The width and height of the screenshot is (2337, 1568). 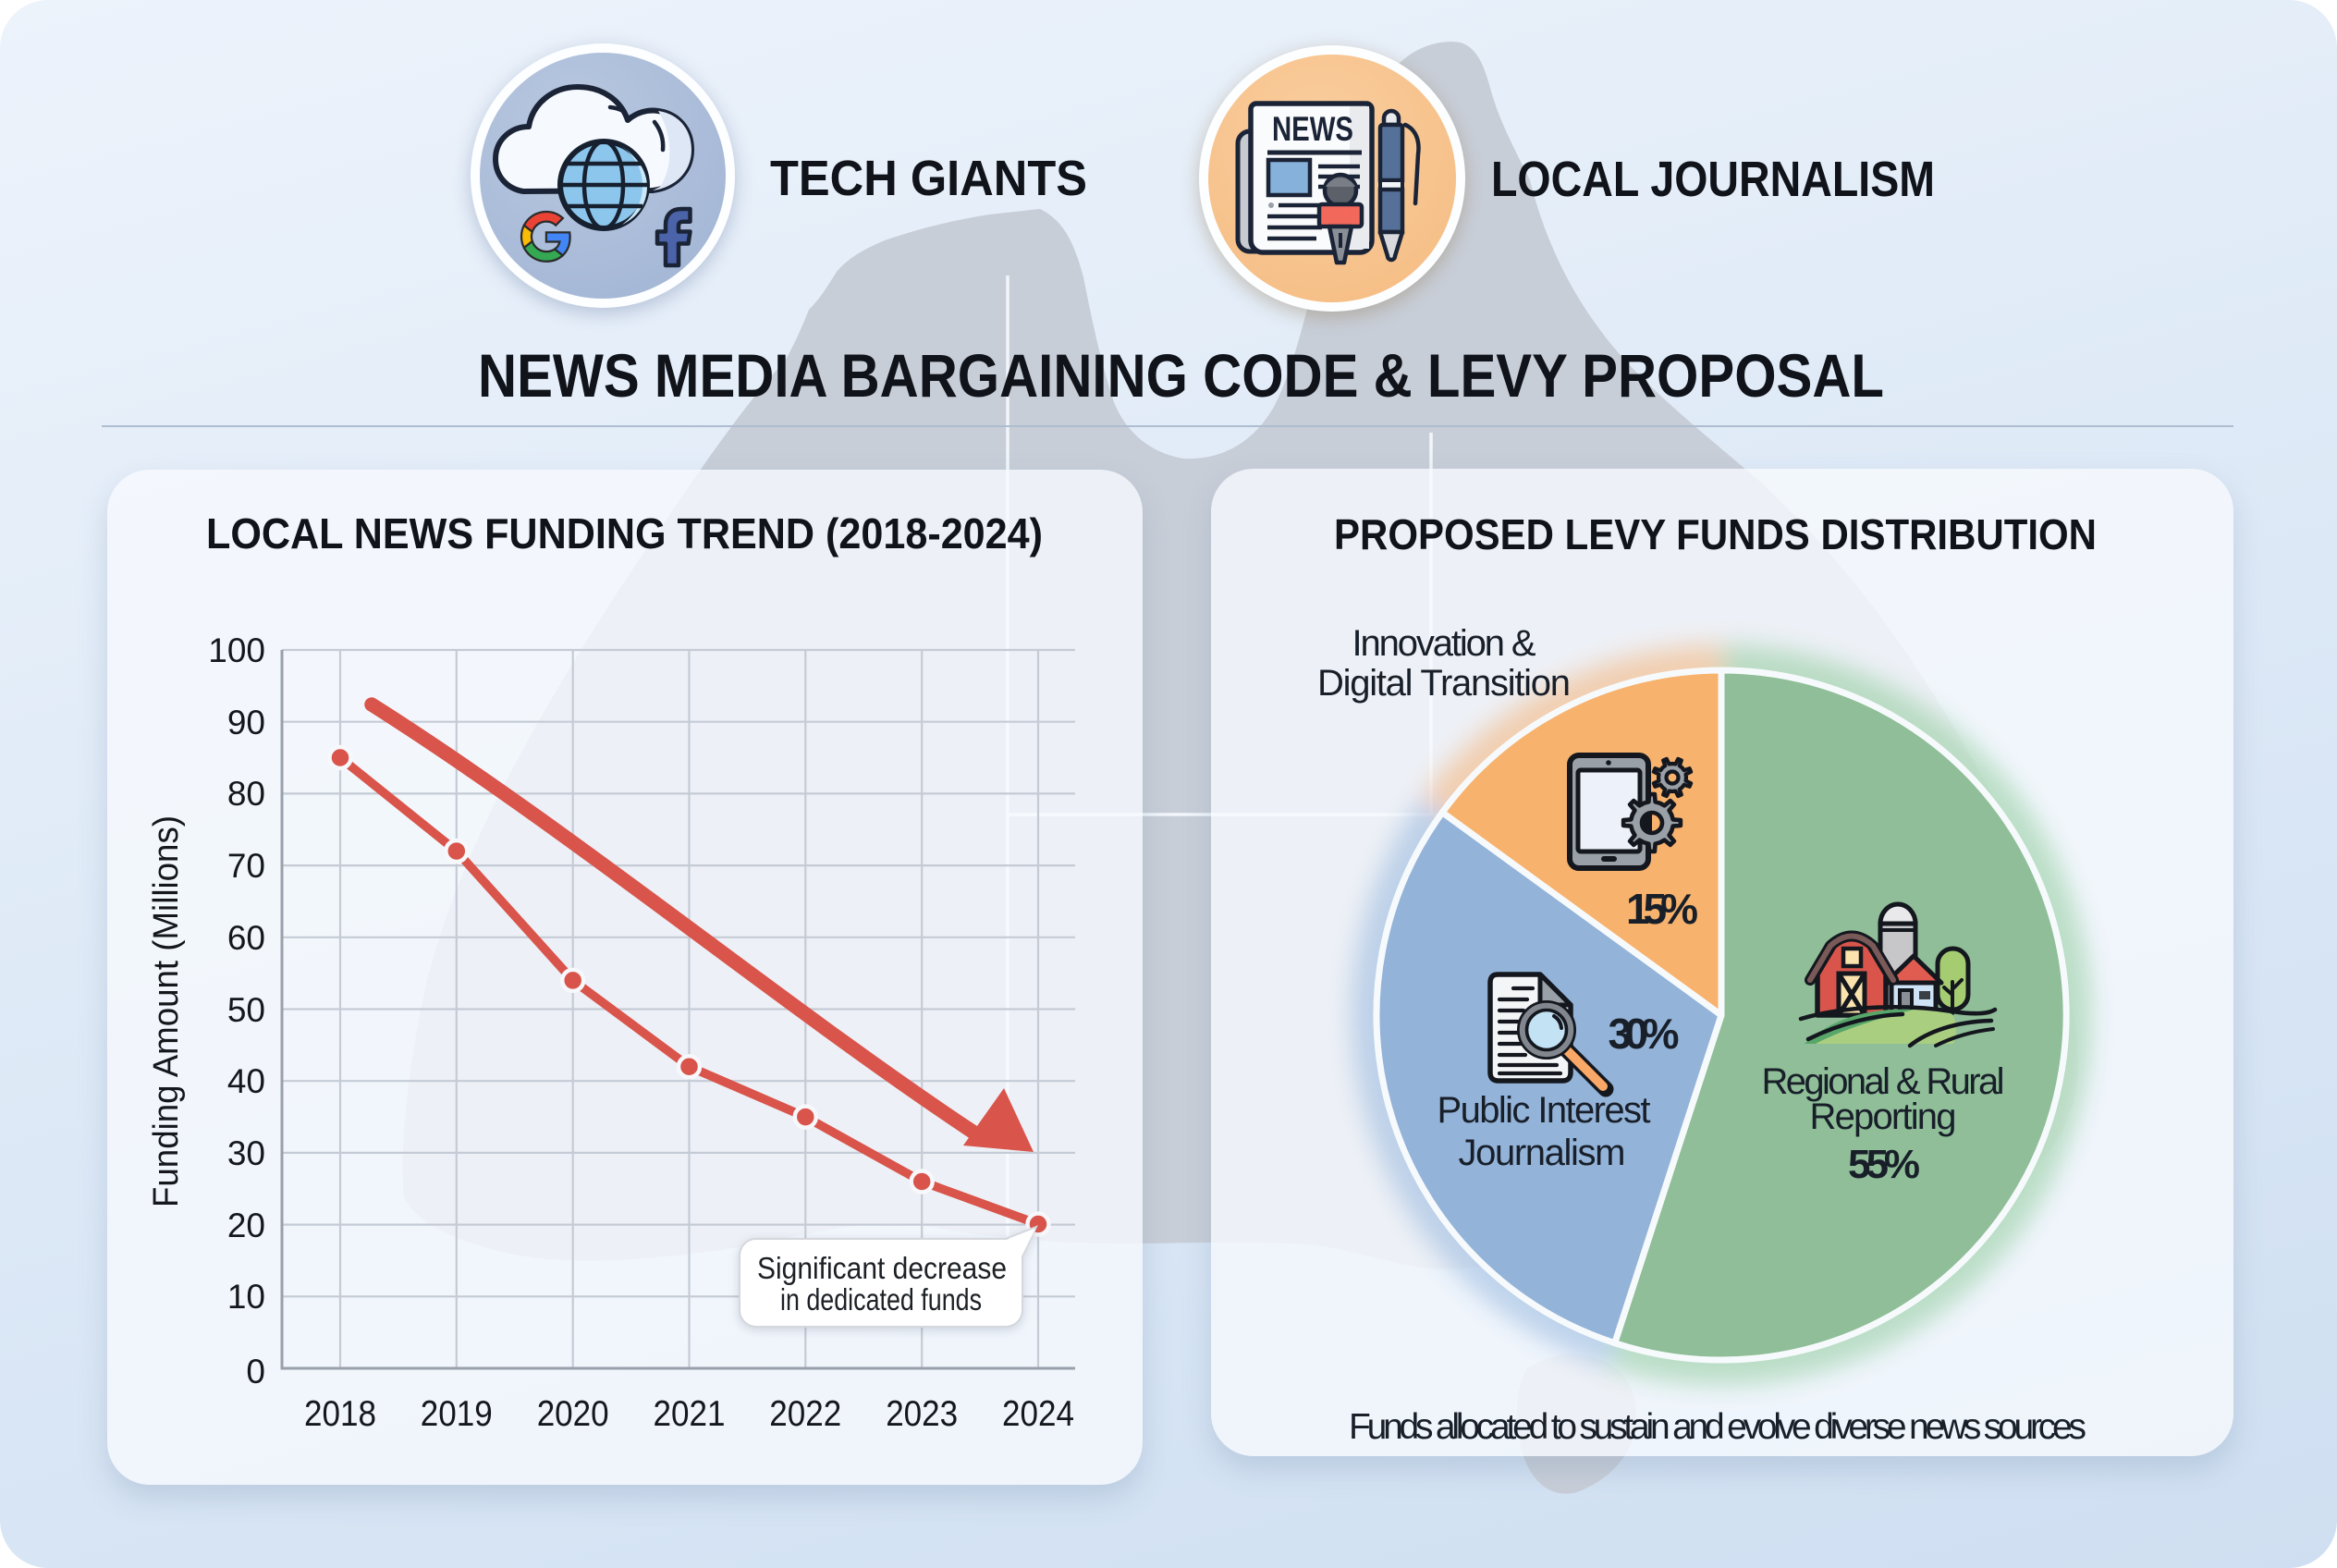 What do you see at coordinates (1883, 1117) in the screenshot?
I see `svg-text: Reporting` at bounding box center [1883, 1117].